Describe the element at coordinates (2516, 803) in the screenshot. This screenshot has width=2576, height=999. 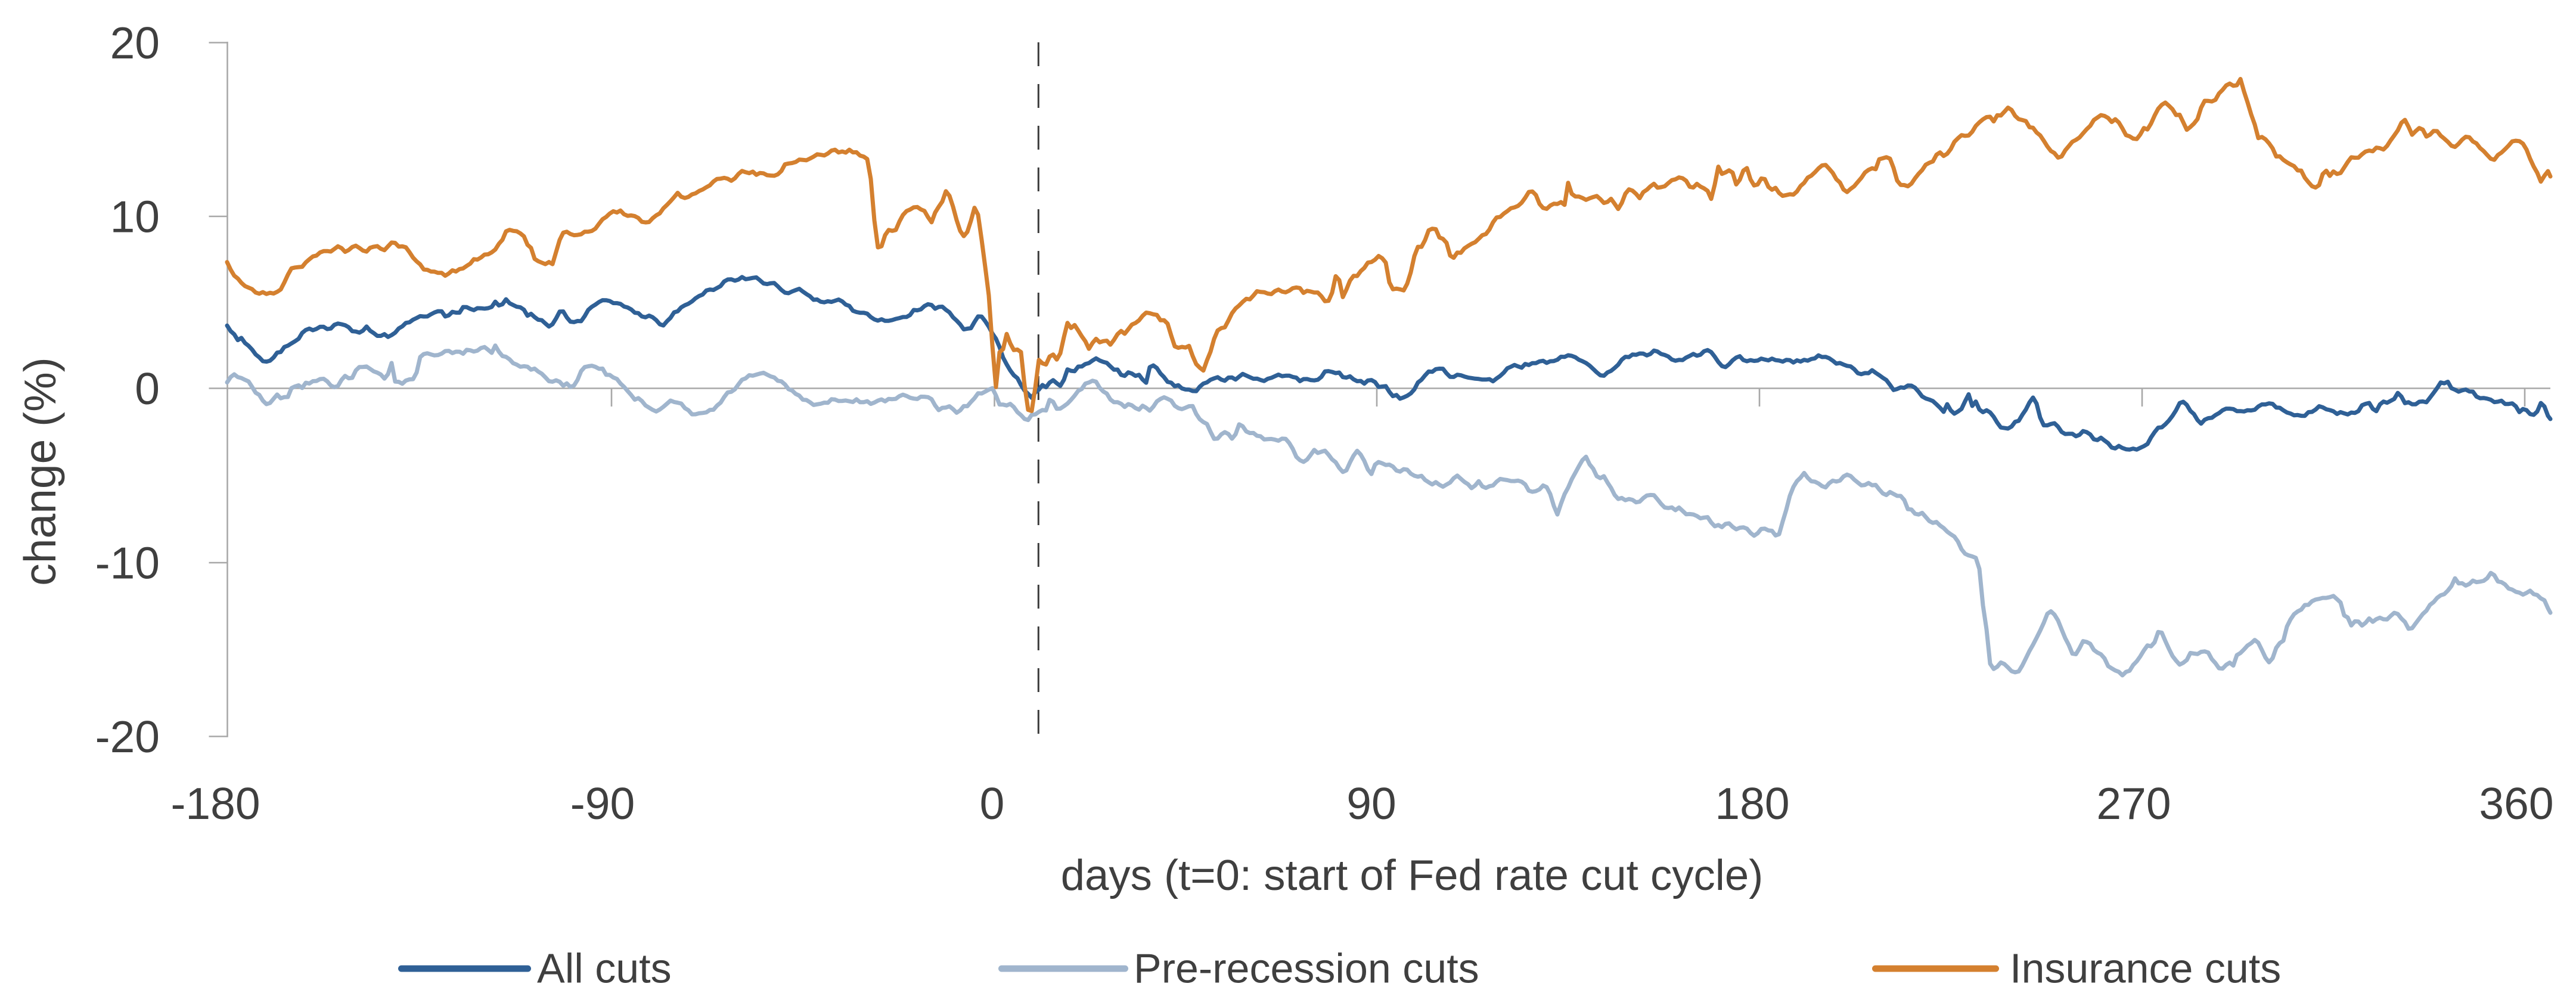
I see `svg-text: 360` at that location.